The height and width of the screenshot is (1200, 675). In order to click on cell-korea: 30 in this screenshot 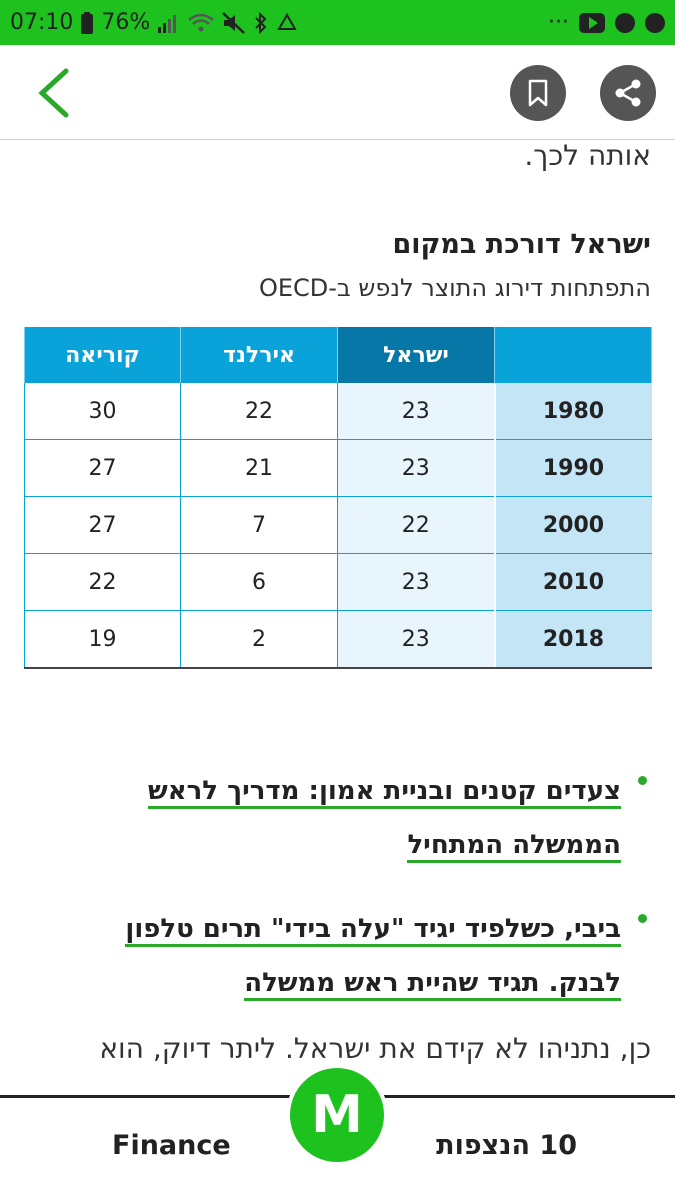, I will do `click(102, 411)`.